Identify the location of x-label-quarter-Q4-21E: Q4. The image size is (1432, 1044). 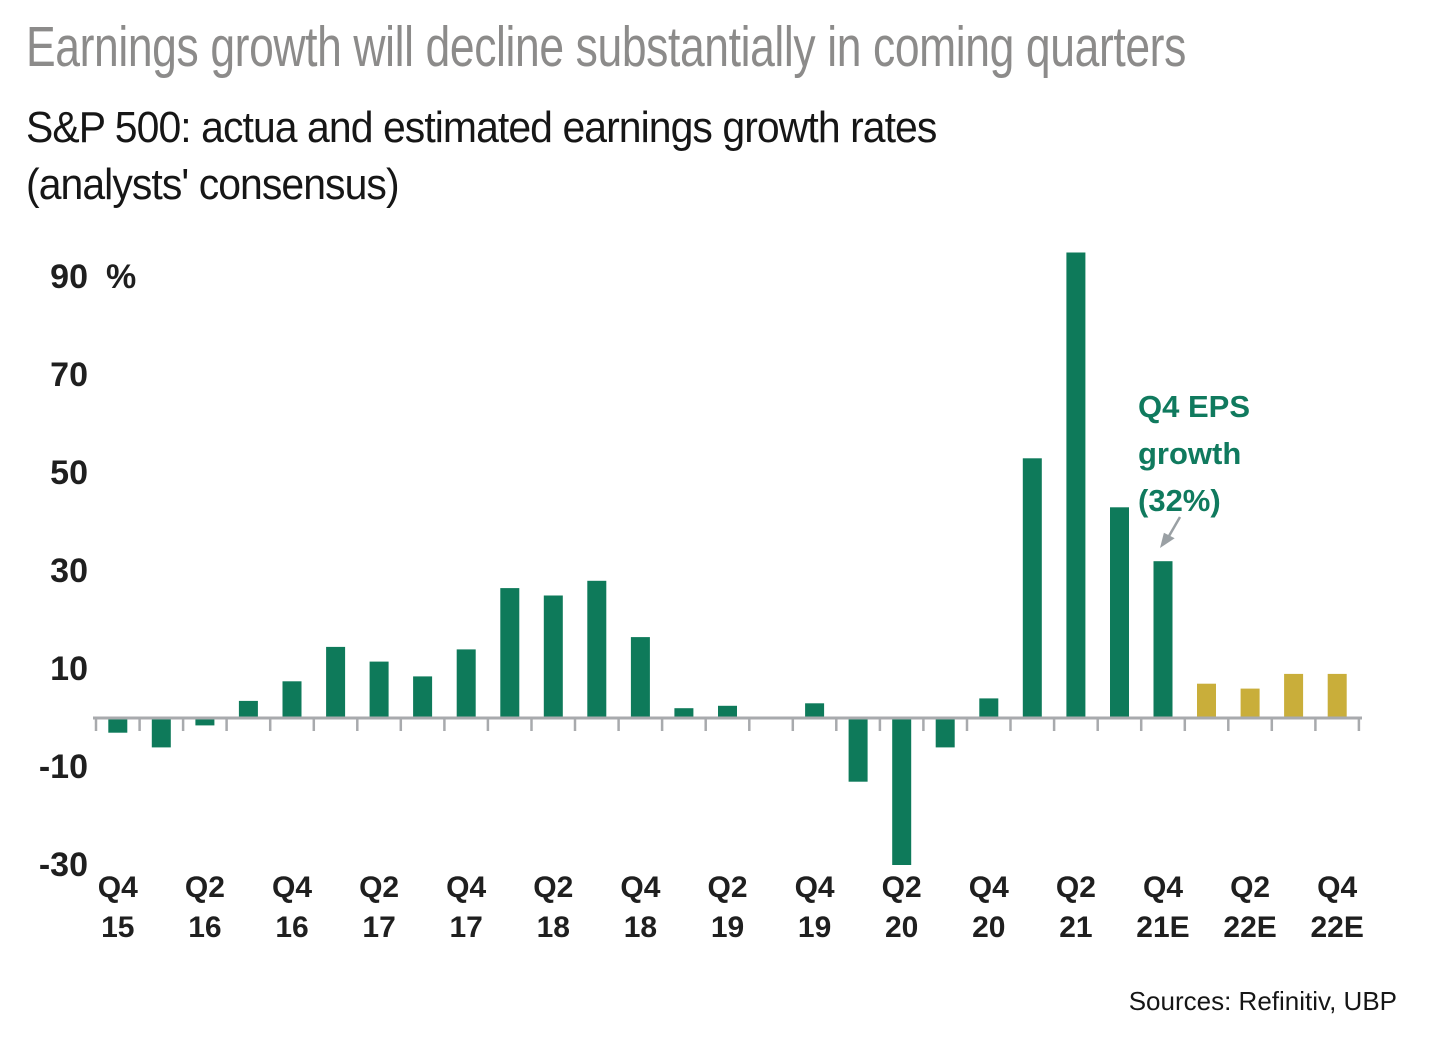
(1163, 887).